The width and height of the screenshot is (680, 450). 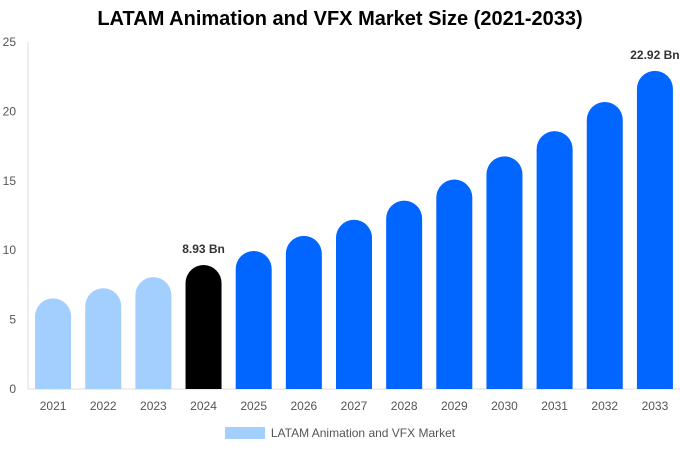 What do you see at coordinates (244, 432) in the screenshot?
I see `legend-swatch` at bounding box center [244, 432].